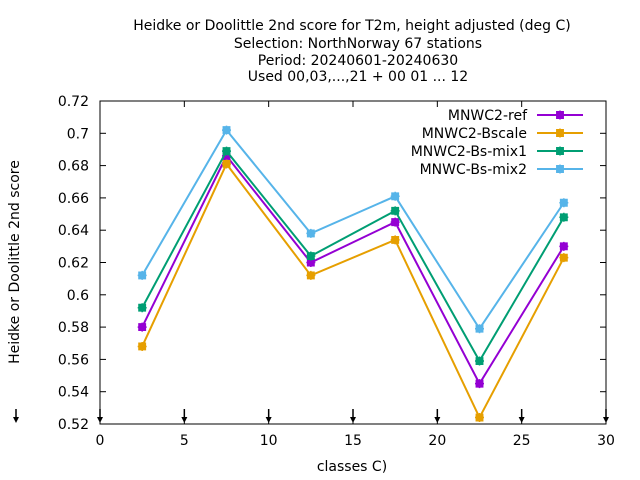  What do you see at coordinates (469, 152) in the screenshot?
I see `legend-label: MNWC2-Bs-mix1` at bounding box center [469, 152].